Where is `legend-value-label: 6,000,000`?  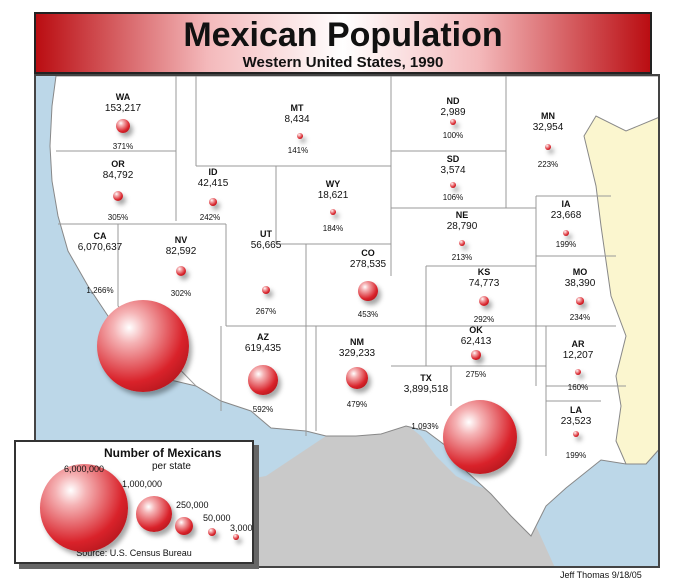 legend-value-label: 6,000,000 is located at coordinates (84, 469).